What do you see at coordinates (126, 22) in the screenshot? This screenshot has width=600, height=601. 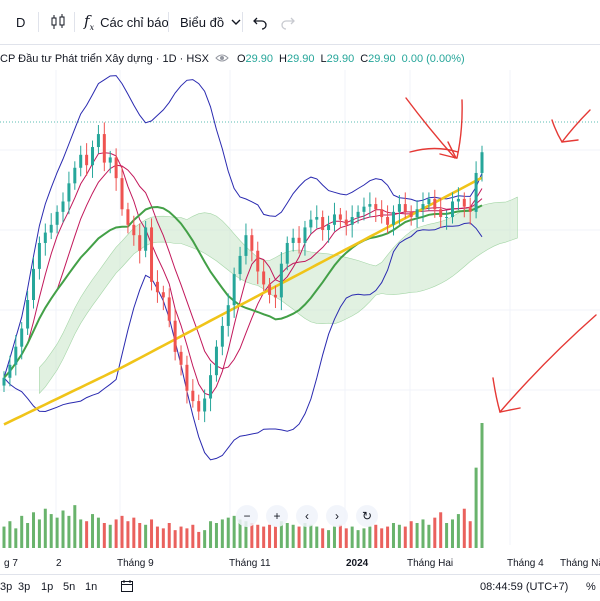 I see `indicators-button: fx Các chỉ báo` at bounding box center [126, 22].